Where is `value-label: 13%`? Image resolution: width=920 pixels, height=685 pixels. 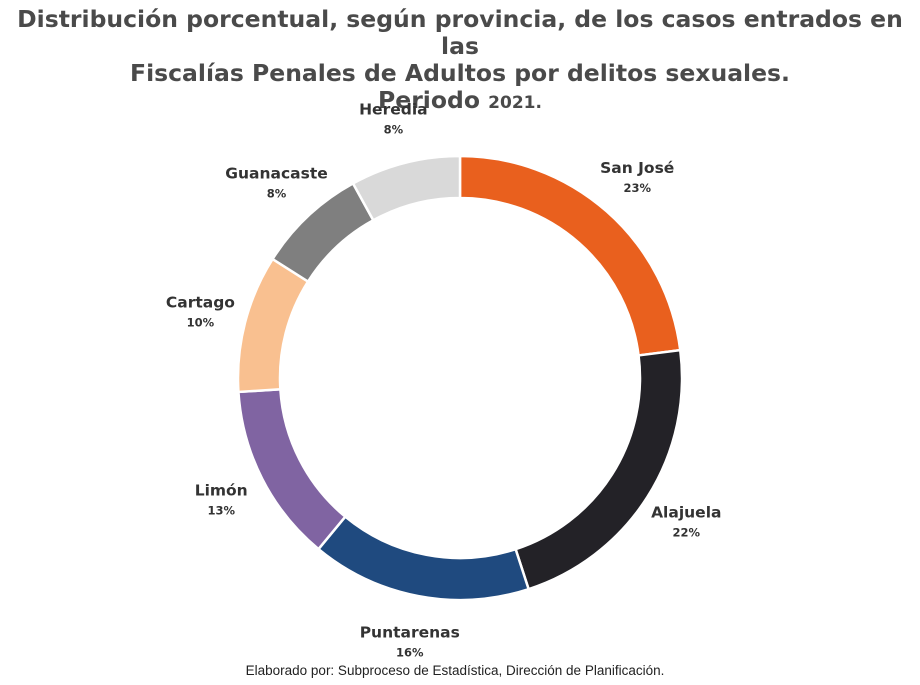 value-label: 13% is located at coordinates (221, 511).